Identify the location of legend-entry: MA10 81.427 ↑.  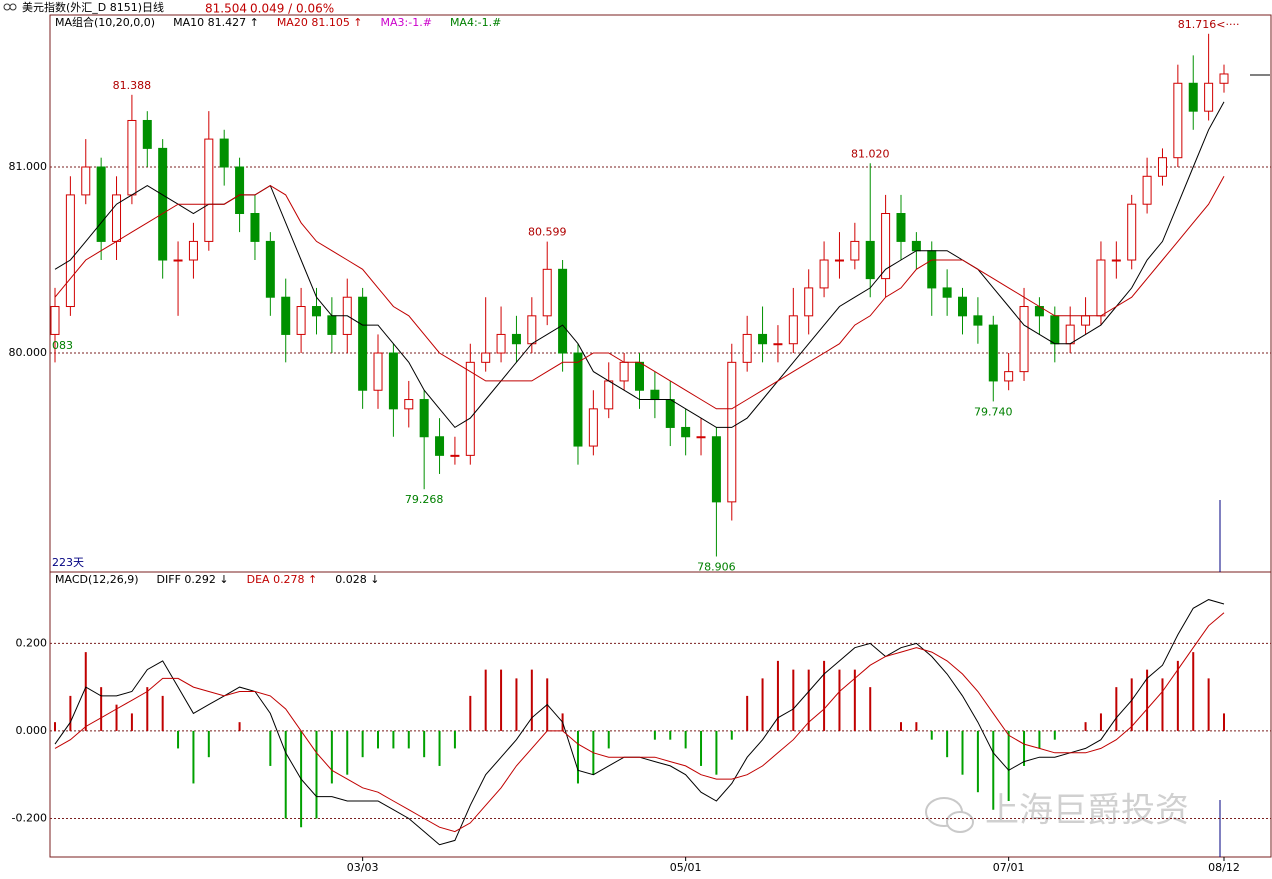
(216, 22).